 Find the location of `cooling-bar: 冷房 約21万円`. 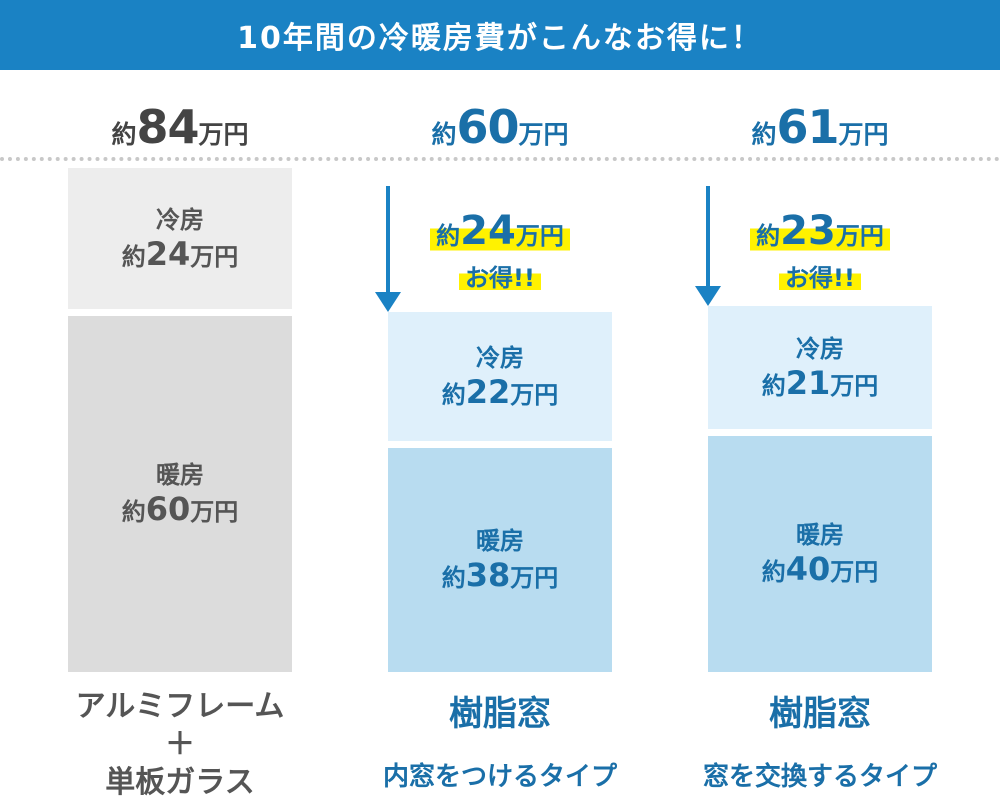

cooling-bar: 冷房 約21万円 is located at coordinates (820, 367).